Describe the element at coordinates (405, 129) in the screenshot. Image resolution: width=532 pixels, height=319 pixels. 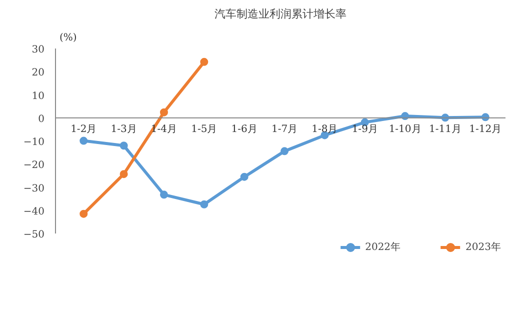
I see `x-tick-label: 1-10月` at that location.